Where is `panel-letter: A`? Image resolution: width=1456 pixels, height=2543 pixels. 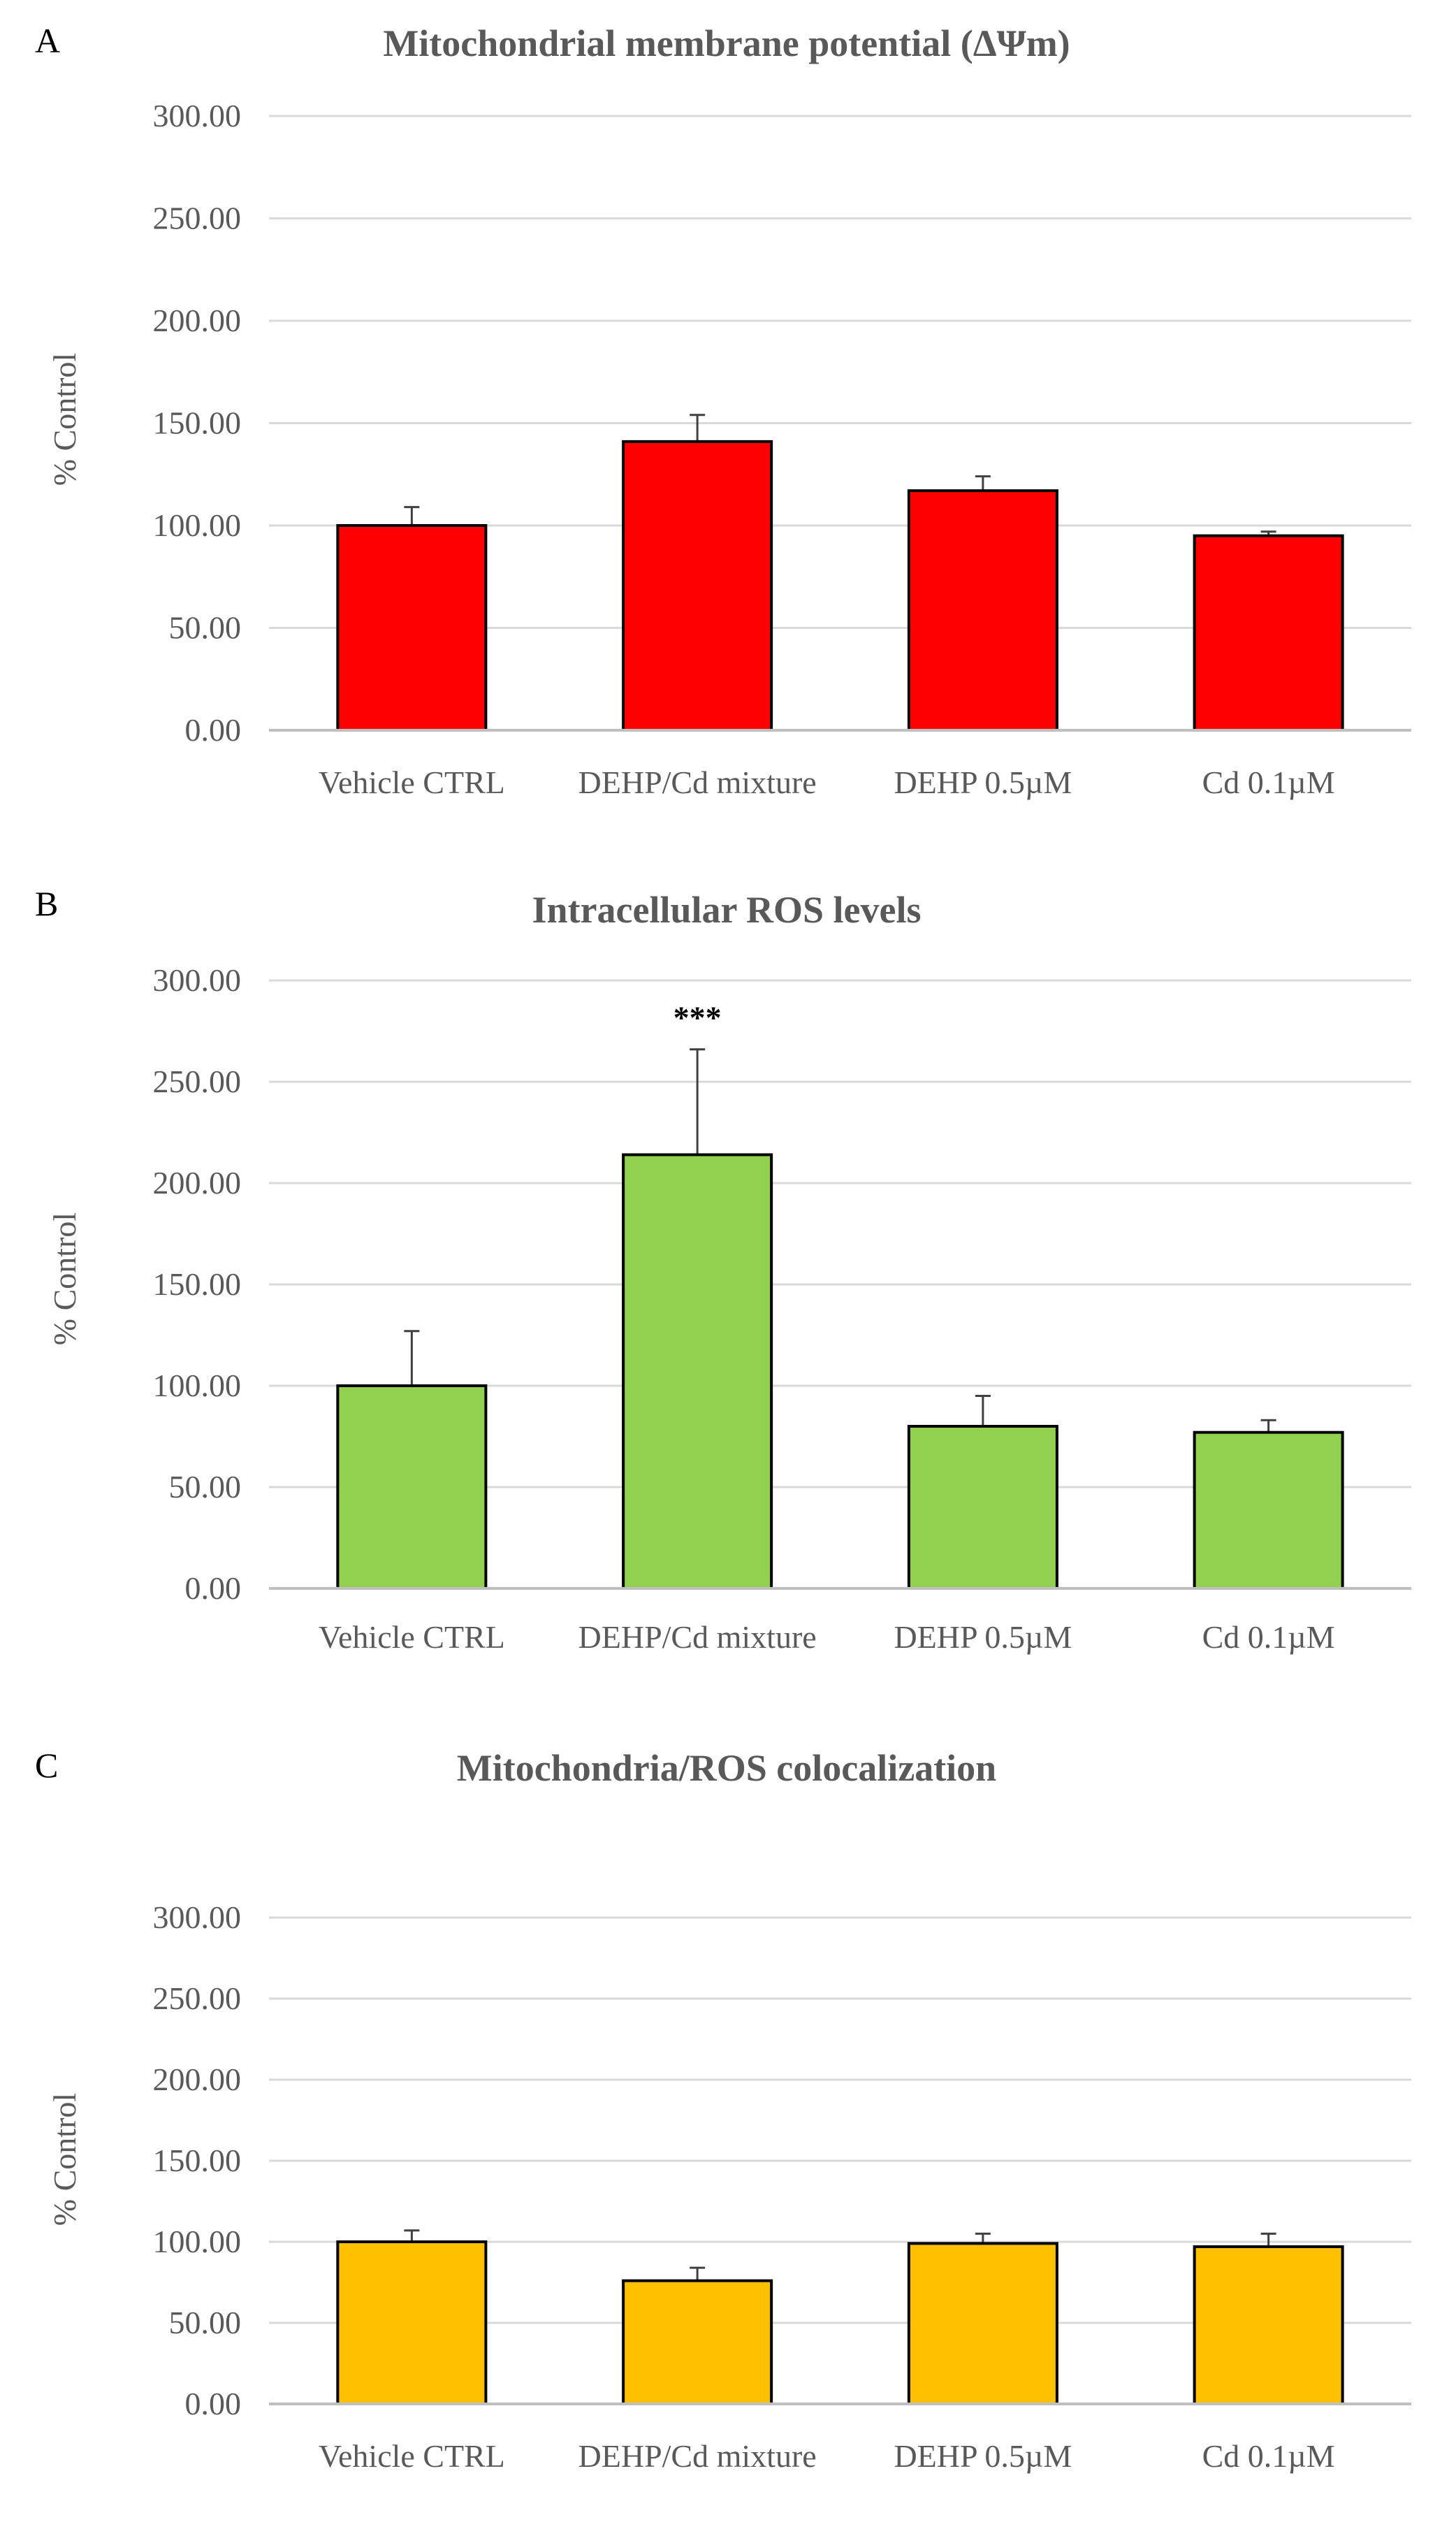 panel-letter: A is located at coordinates (47, 40).